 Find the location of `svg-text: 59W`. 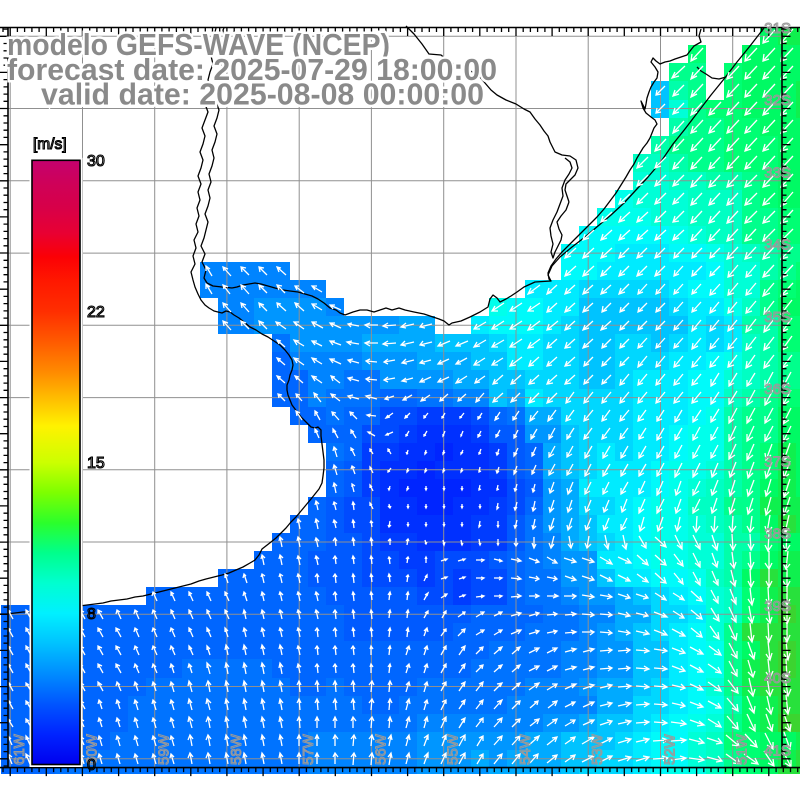

svg-text: 59W is located at coordinates (164, 749).